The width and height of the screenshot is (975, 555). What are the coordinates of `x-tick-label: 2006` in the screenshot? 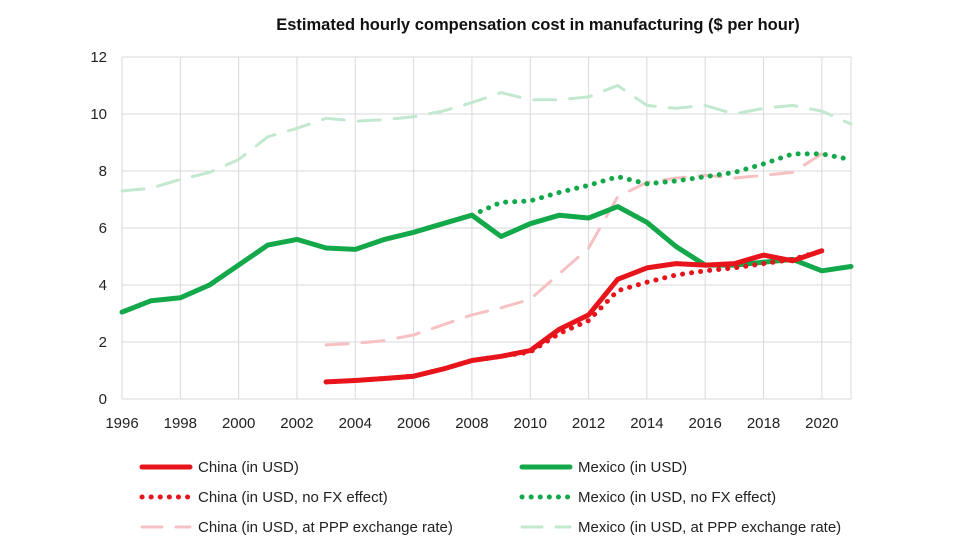 It's located at (413, 423).